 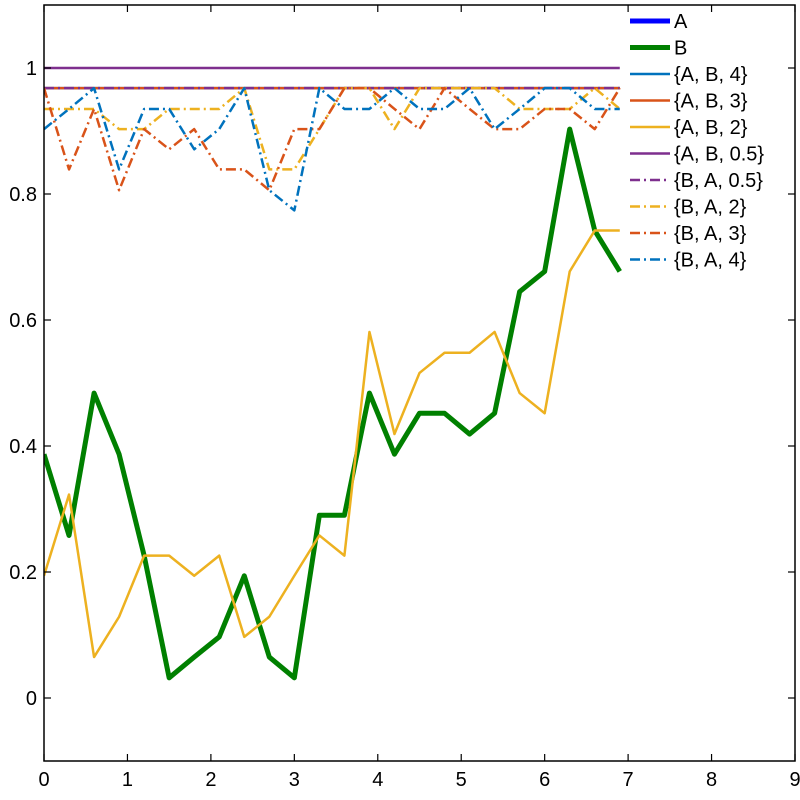 What do you see at coordinates (711, 75) in the screenshot?
I see `legend-label: {A, B, 4}` at bounding box center [711, 75].